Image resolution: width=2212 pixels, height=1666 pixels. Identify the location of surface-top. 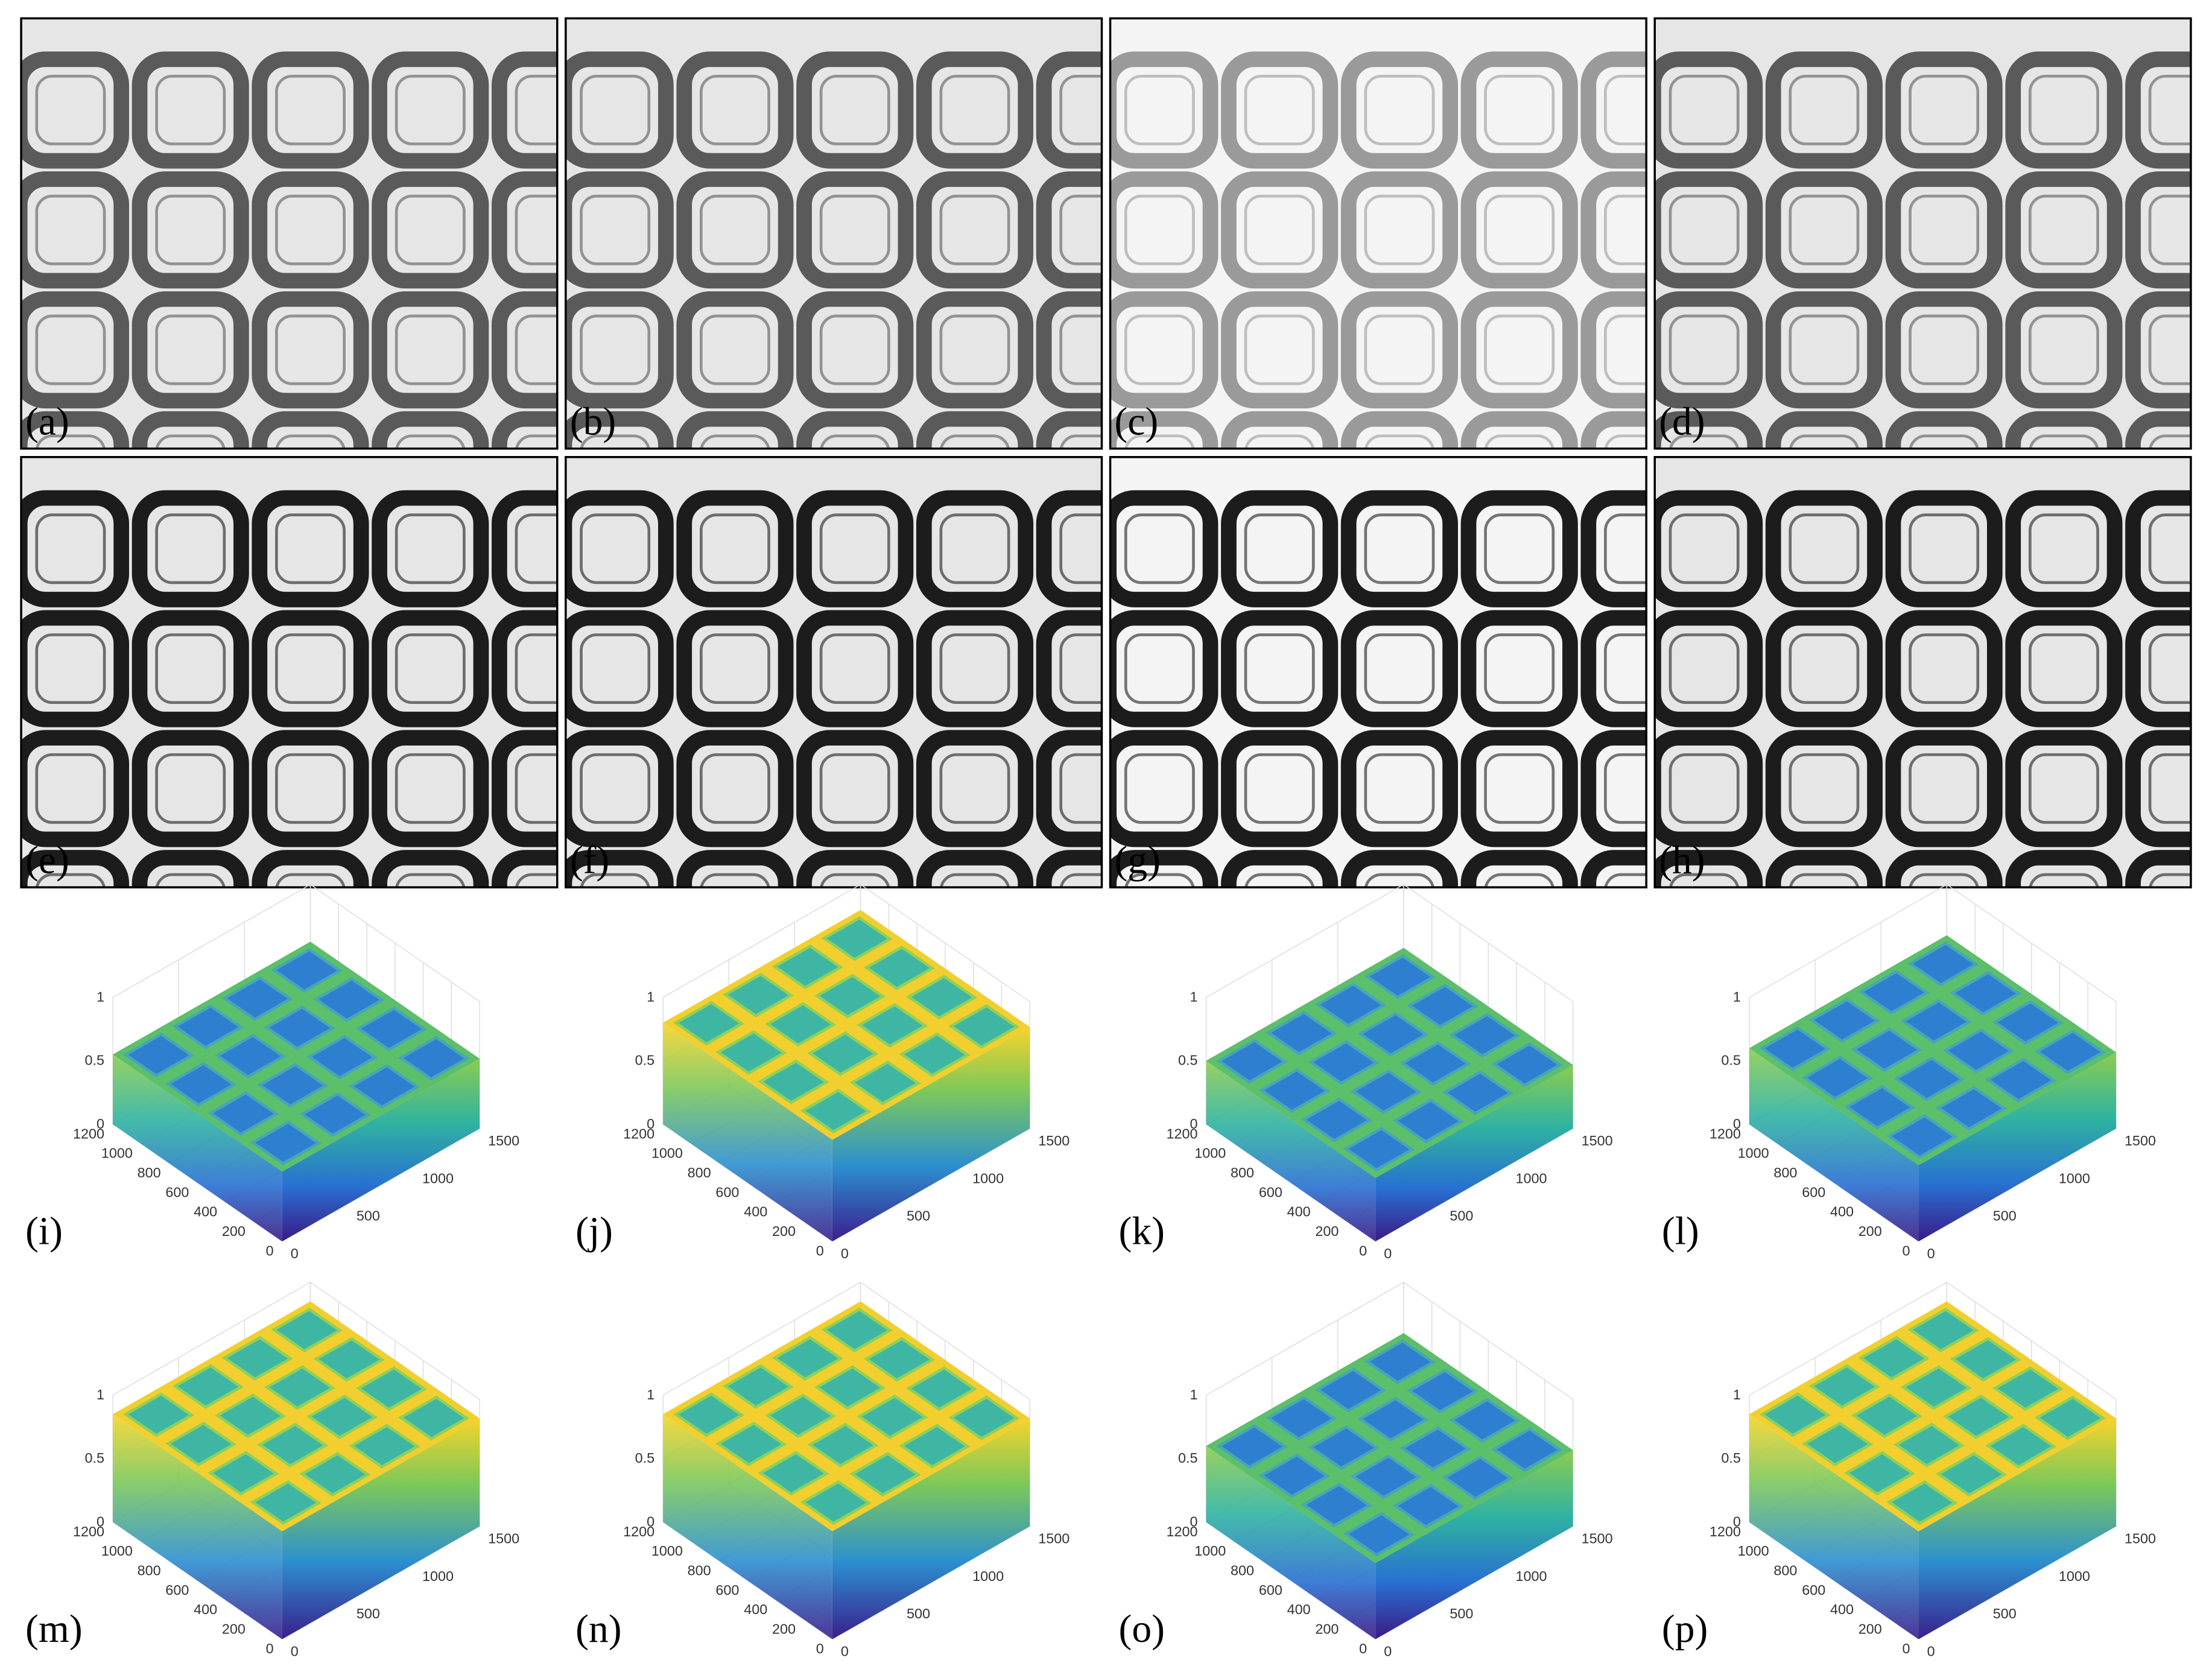
(1933, 1416).